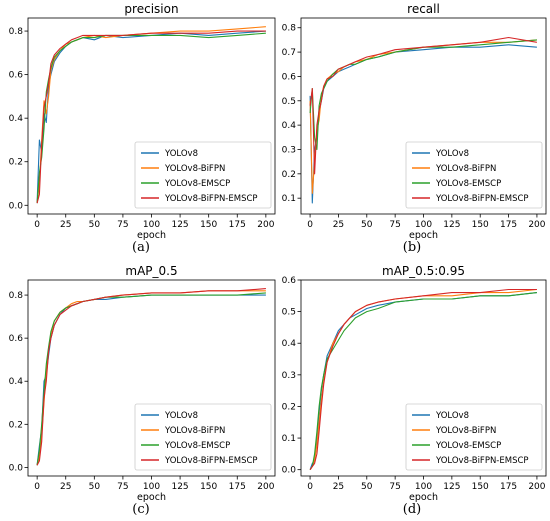 Image resolution: width=550 pixels, height=521 pixels. What do you see at coordinates (141, 509) in the screenshot?
I see `caption-c: (c)` at bounding box center [141, 509].